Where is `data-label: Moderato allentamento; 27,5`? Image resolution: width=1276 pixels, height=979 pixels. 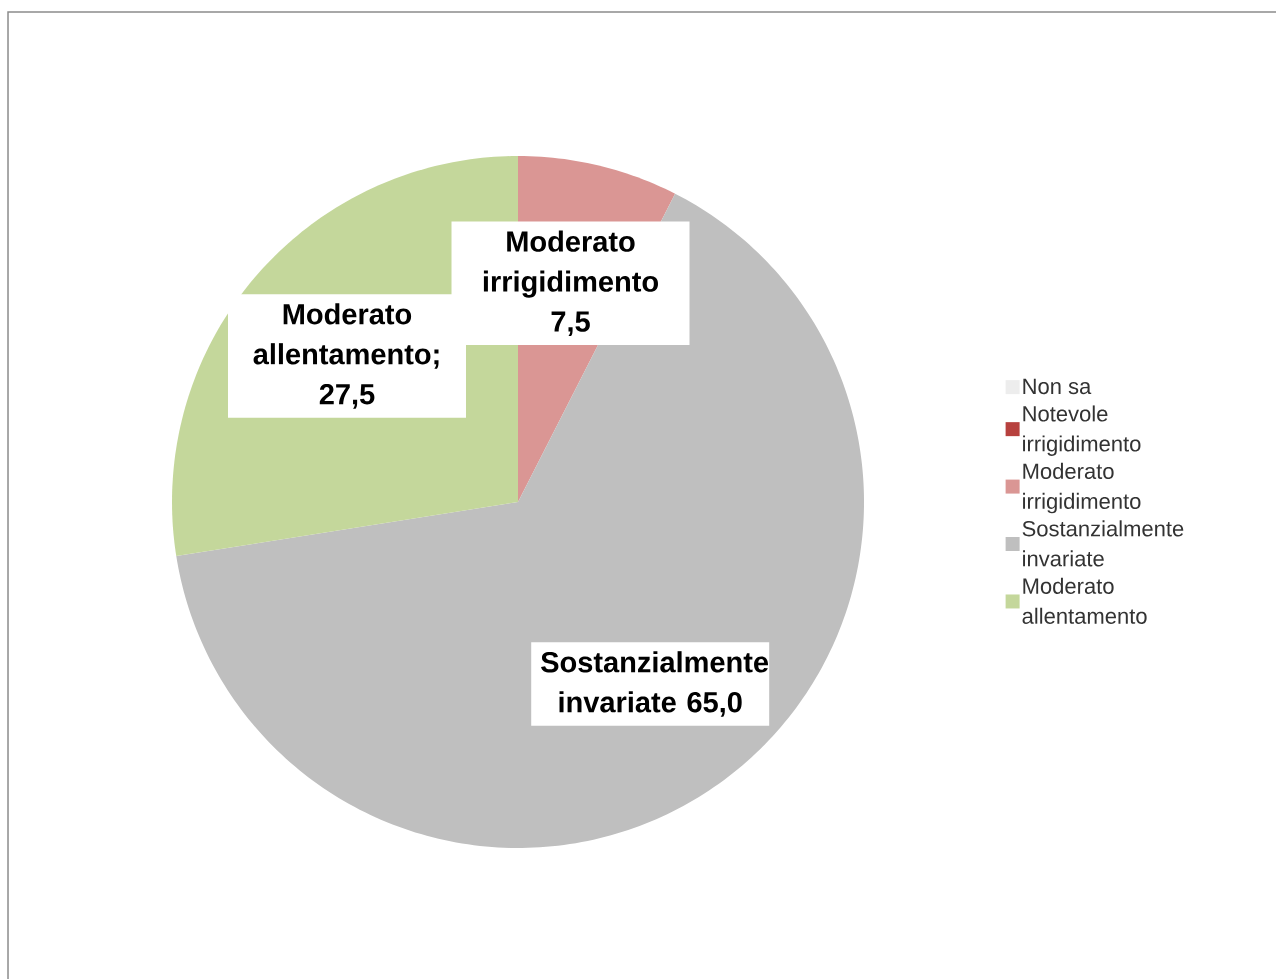 data-label: Moderato allentamento; 27,5 is located at coordinates (346, 356).